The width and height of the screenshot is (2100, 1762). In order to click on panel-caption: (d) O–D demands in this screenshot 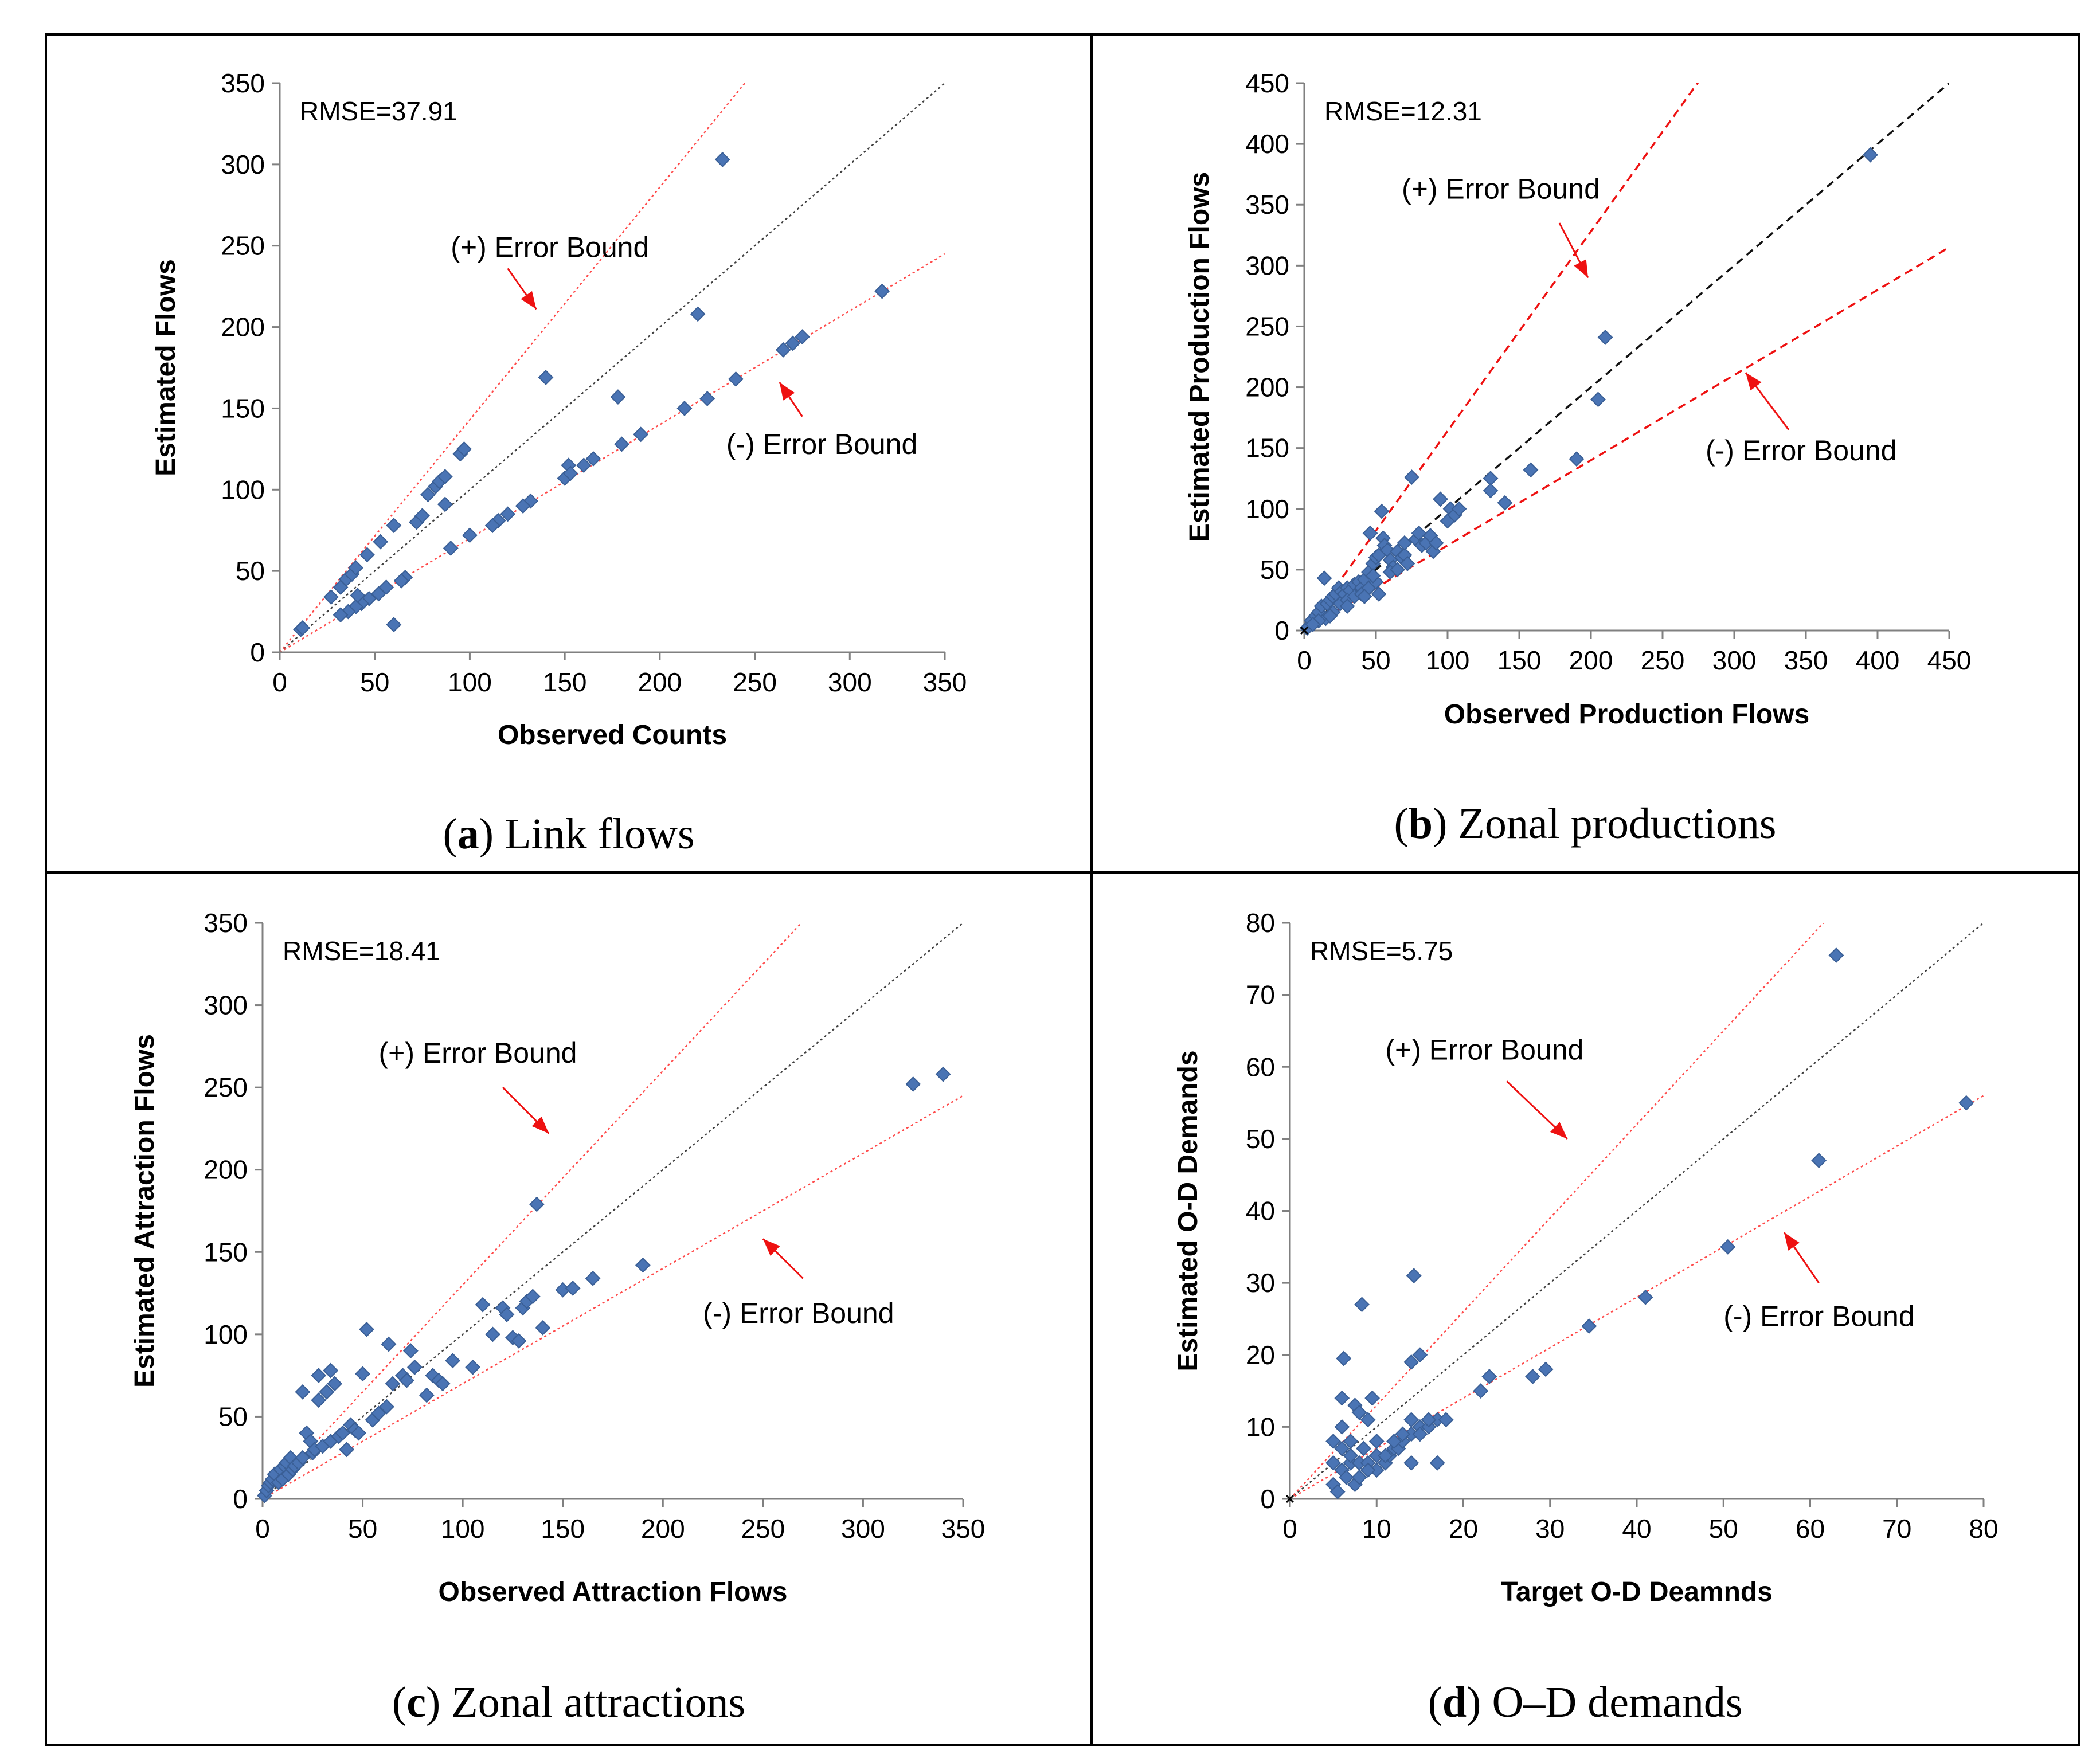, I will do `click(1585, 1702)`.